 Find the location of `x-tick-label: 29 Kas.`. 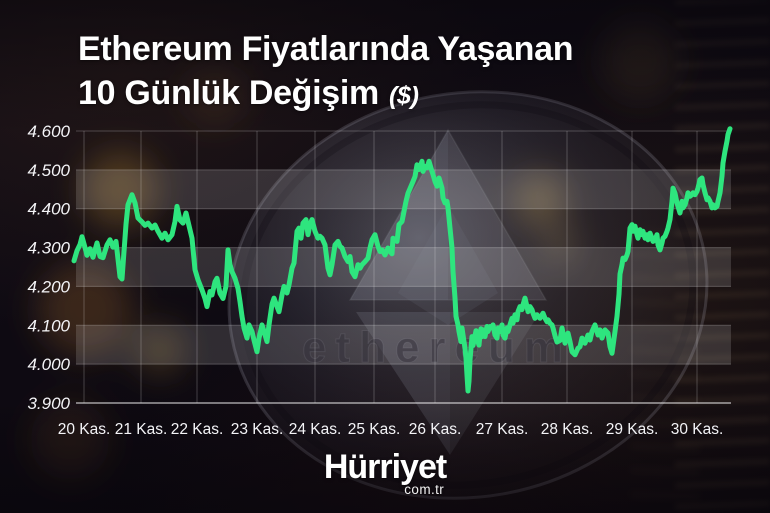

x-tick-label: 29 Kas. is located at coordinates (632, 429).